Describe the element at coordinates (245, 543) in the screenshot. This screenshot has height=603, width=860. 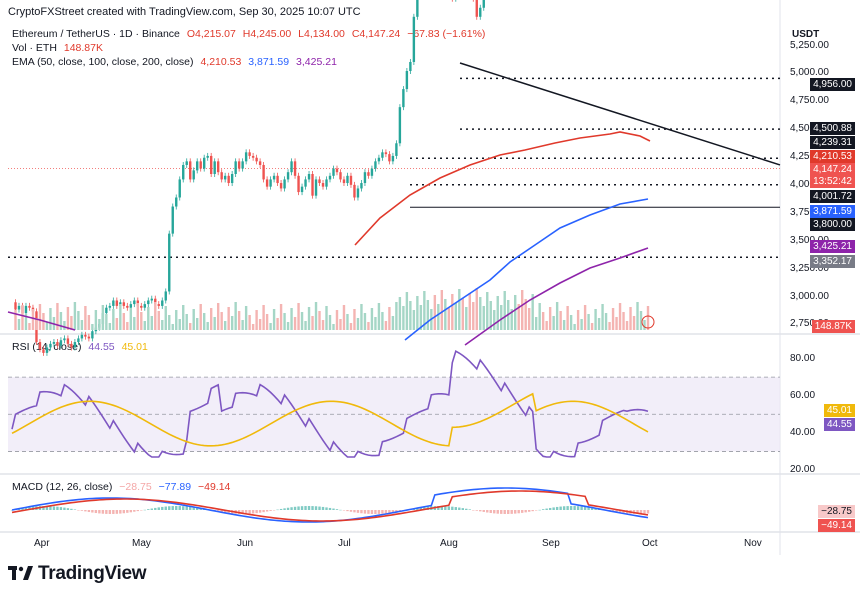
I see `month-tick: Jun` at that location.